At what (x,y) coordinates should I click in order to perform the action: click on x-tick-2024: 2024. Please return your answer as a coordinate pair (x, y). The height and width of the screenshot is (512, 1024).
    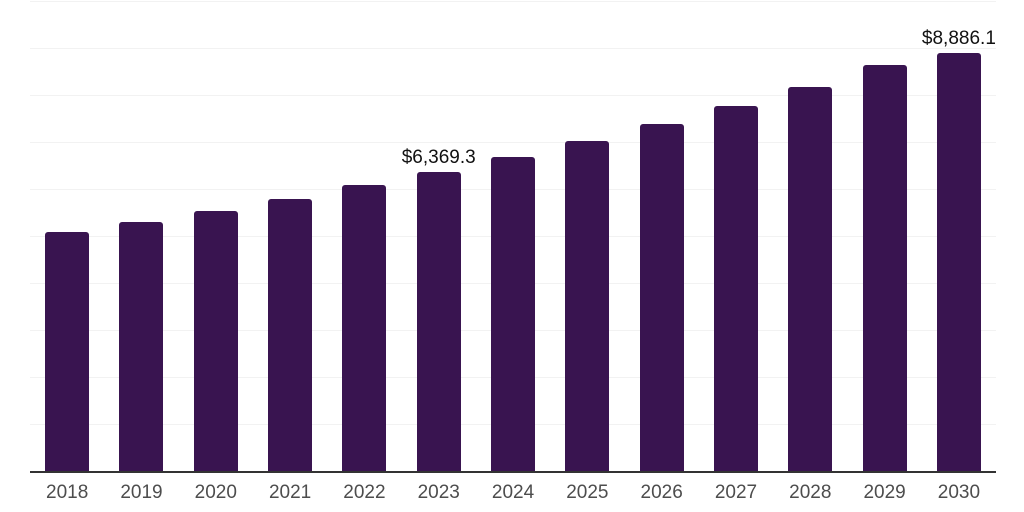
    Looking at the image, I should click on (513, 492).